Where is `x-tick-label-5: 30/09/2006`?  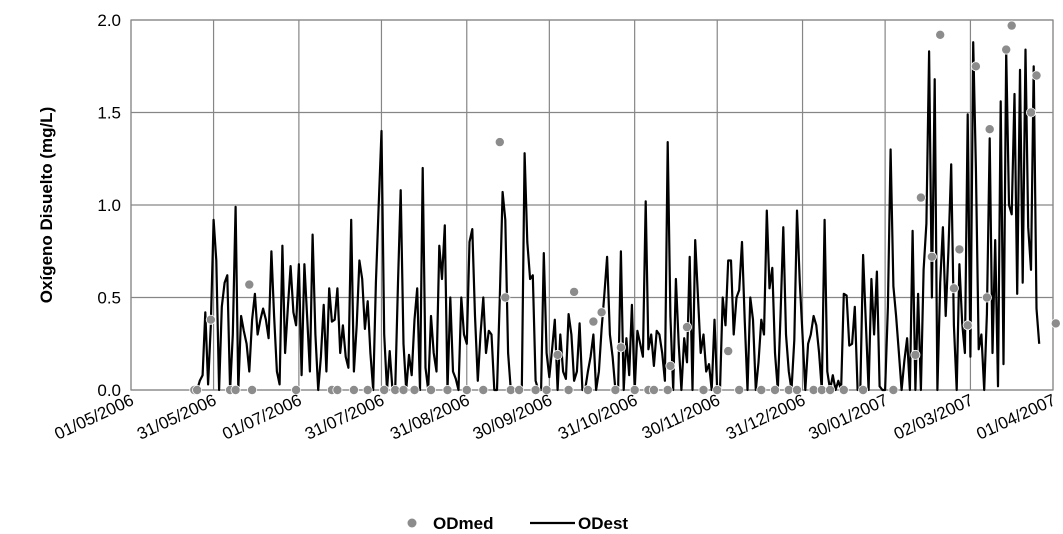
x-tick-label-5: 30/09/2006 is located at coordinates (512, 416).